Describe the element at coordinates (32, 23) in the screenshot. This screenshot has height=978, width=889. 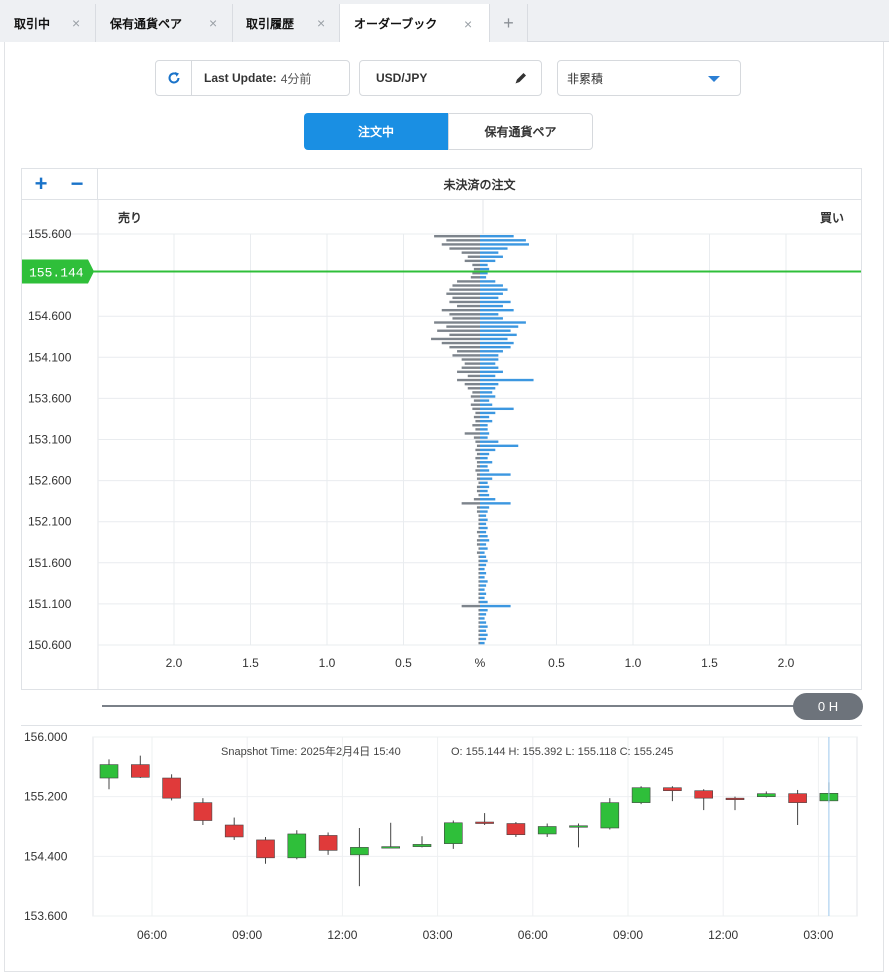
I see `tab-trading-label: 取引中` at that location.